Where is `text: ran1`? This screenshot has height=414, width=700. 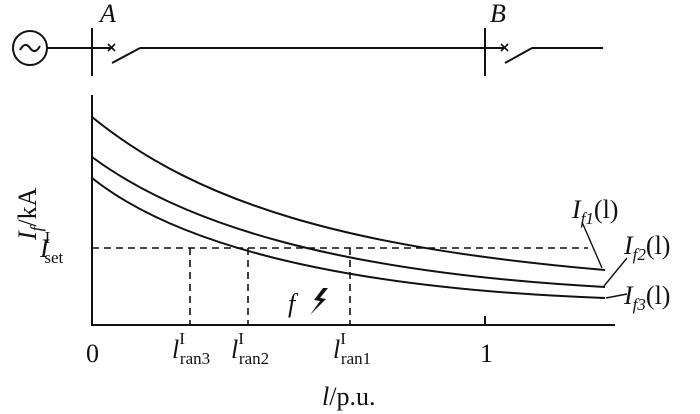 text: ran1 is located at coordinates (356, 358).